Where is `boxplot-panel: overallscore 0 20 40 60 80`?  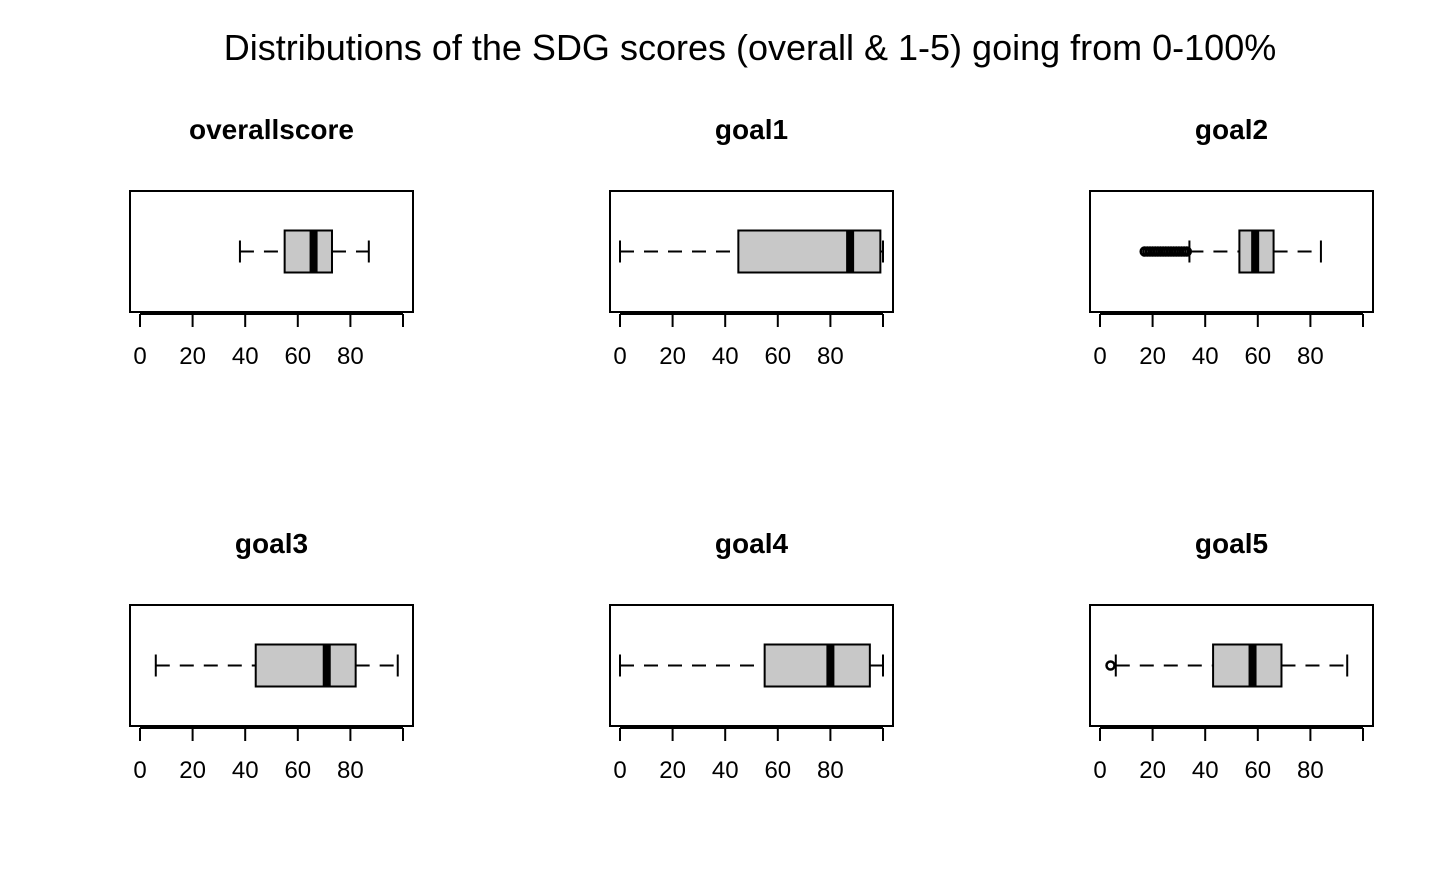
boxplot-panel: overallscore 0 20 40 60 80 is located at coordinates (271, 242).